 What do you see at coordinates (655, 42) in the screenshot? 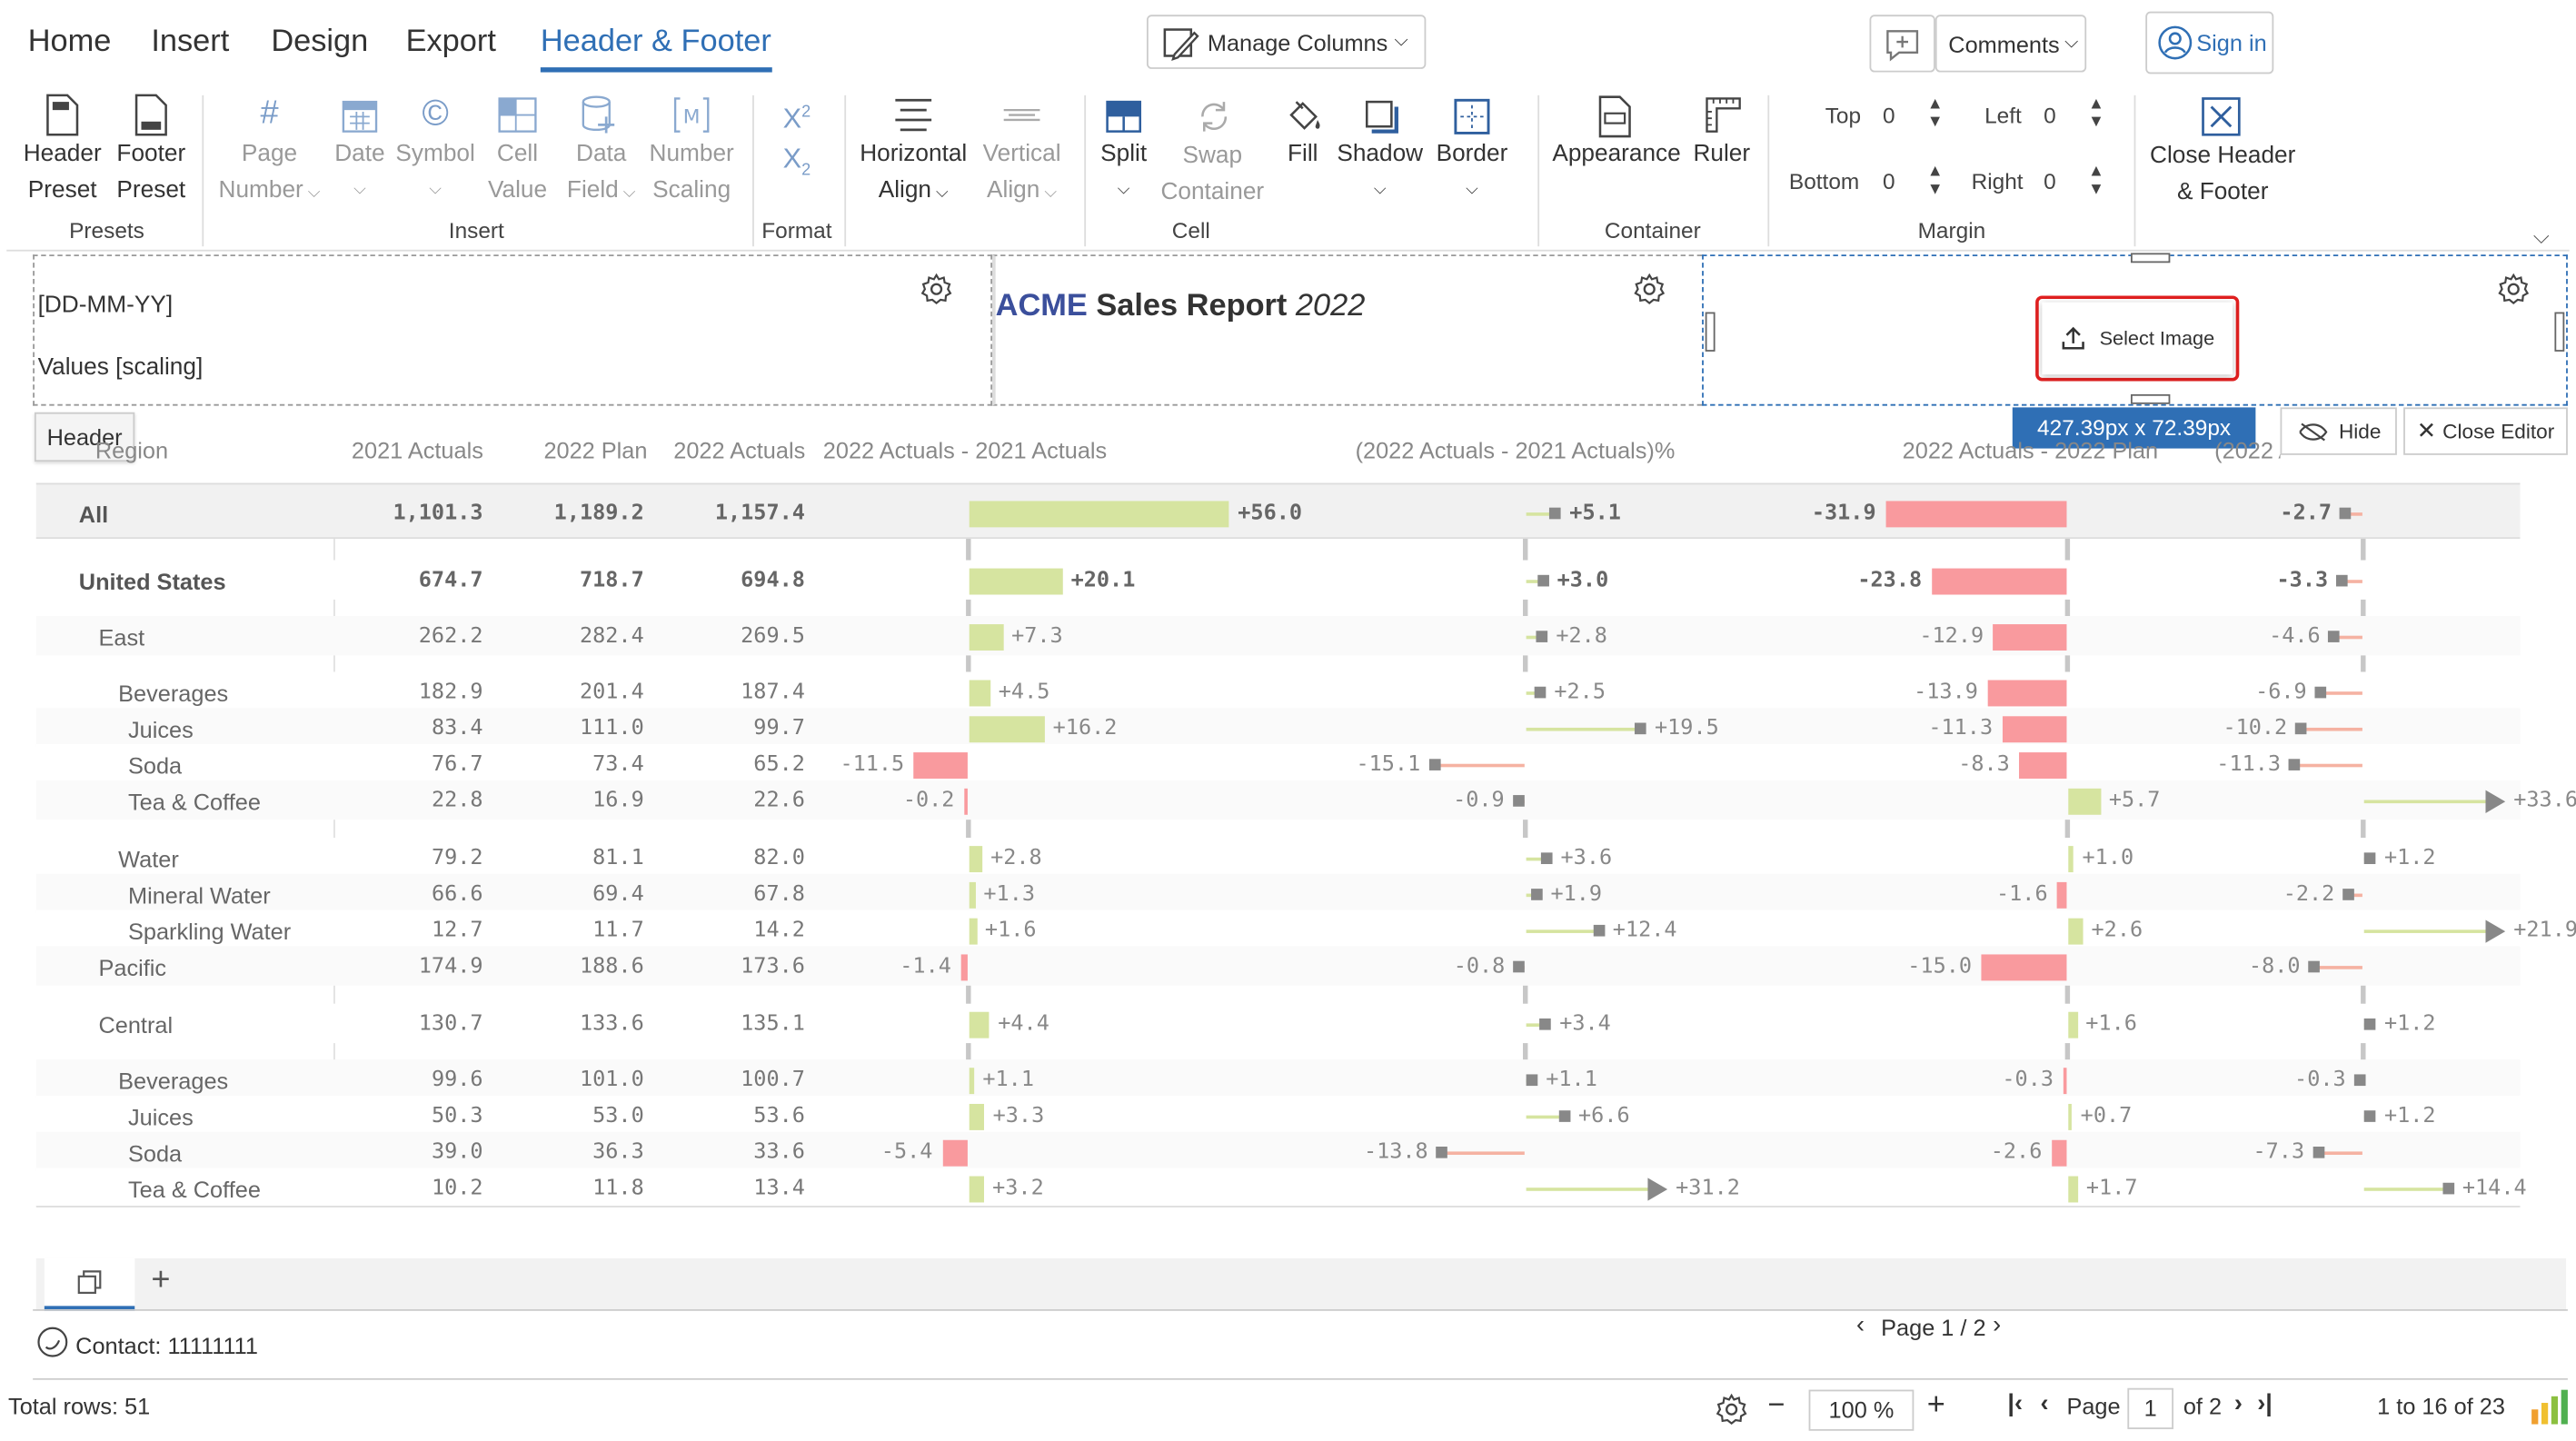
I see `tab-header-footer: Header & Footer` at bounding box center [655, 42].